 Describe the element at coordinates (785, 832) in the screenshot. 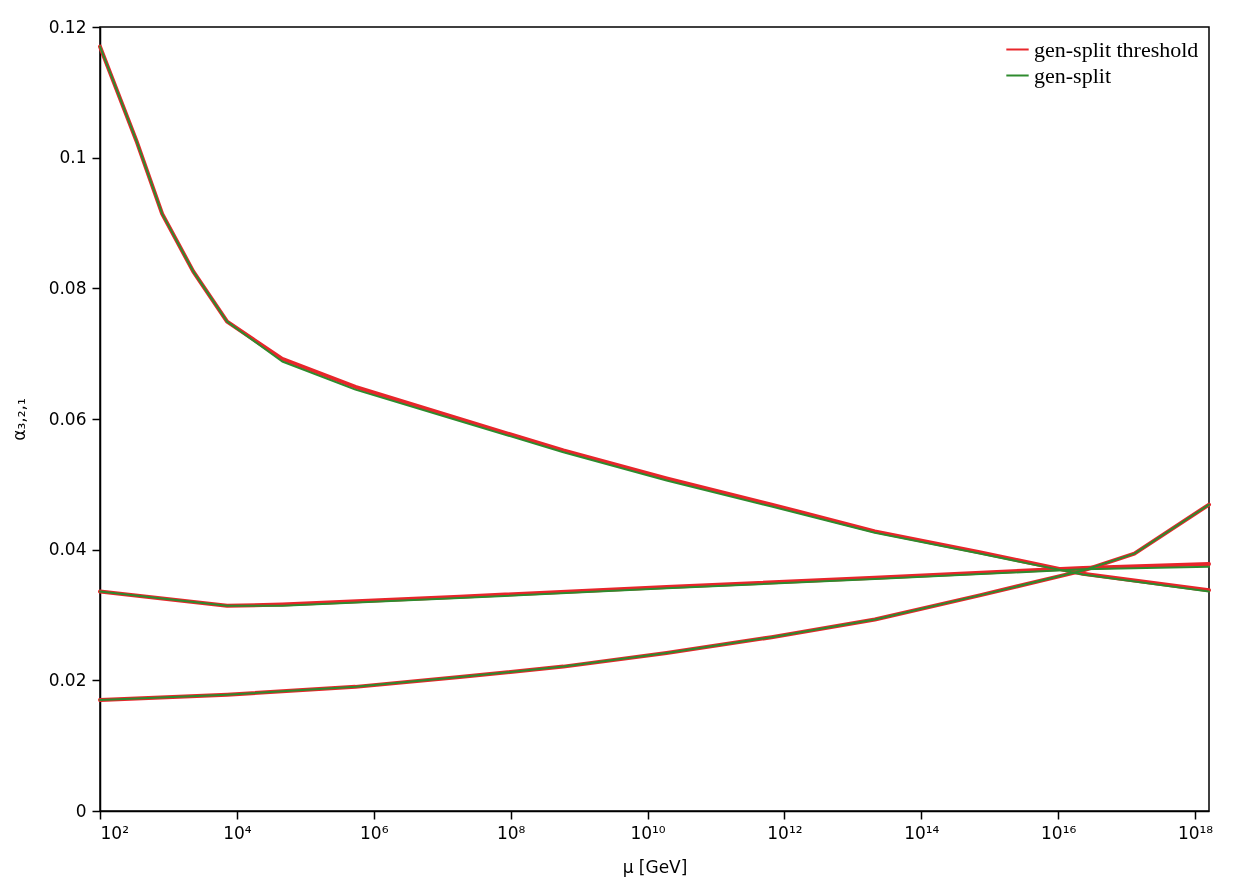

I see `x-tick-label: 10¹²` at that location.